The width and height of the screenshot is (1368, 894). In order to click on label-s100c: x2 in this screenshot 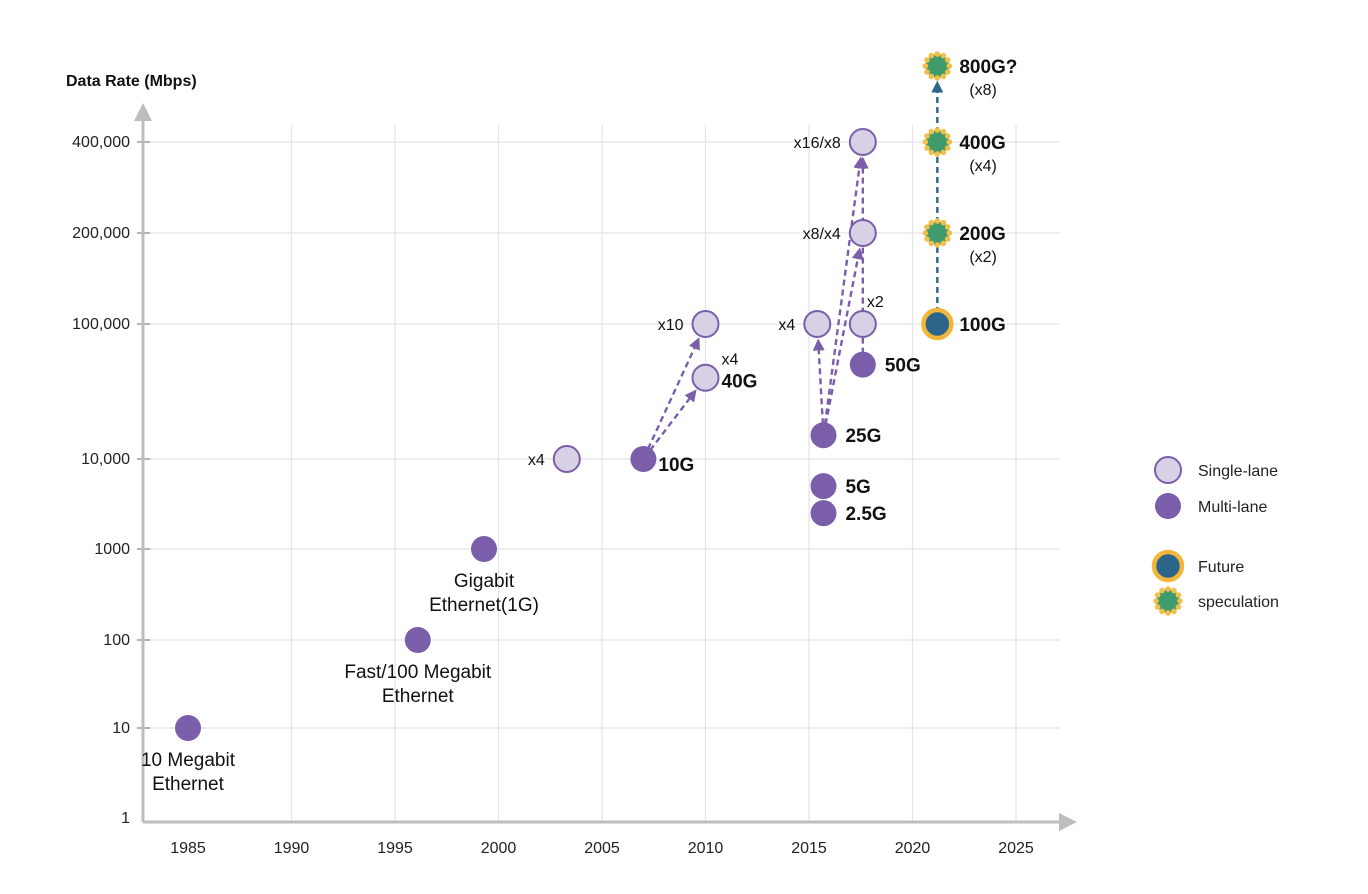, I will do `click(875, 302)`.